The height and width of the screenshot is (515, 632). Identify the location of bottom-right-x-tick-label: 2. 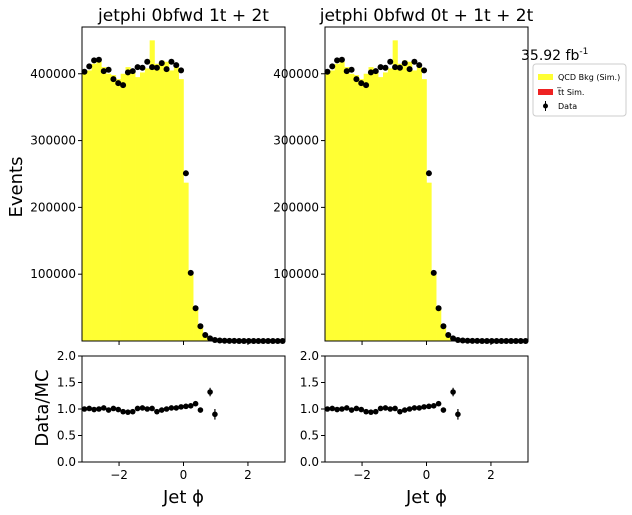
(491, 475).